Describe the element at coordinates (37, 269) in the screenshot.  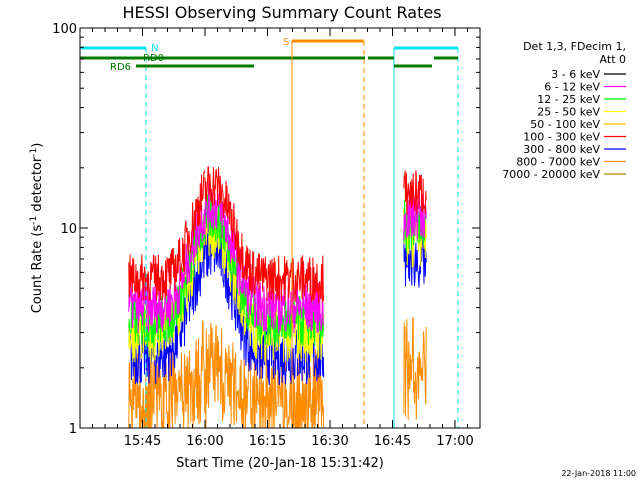
I see `y-axis-label-main: Count Rate (s` at that location.